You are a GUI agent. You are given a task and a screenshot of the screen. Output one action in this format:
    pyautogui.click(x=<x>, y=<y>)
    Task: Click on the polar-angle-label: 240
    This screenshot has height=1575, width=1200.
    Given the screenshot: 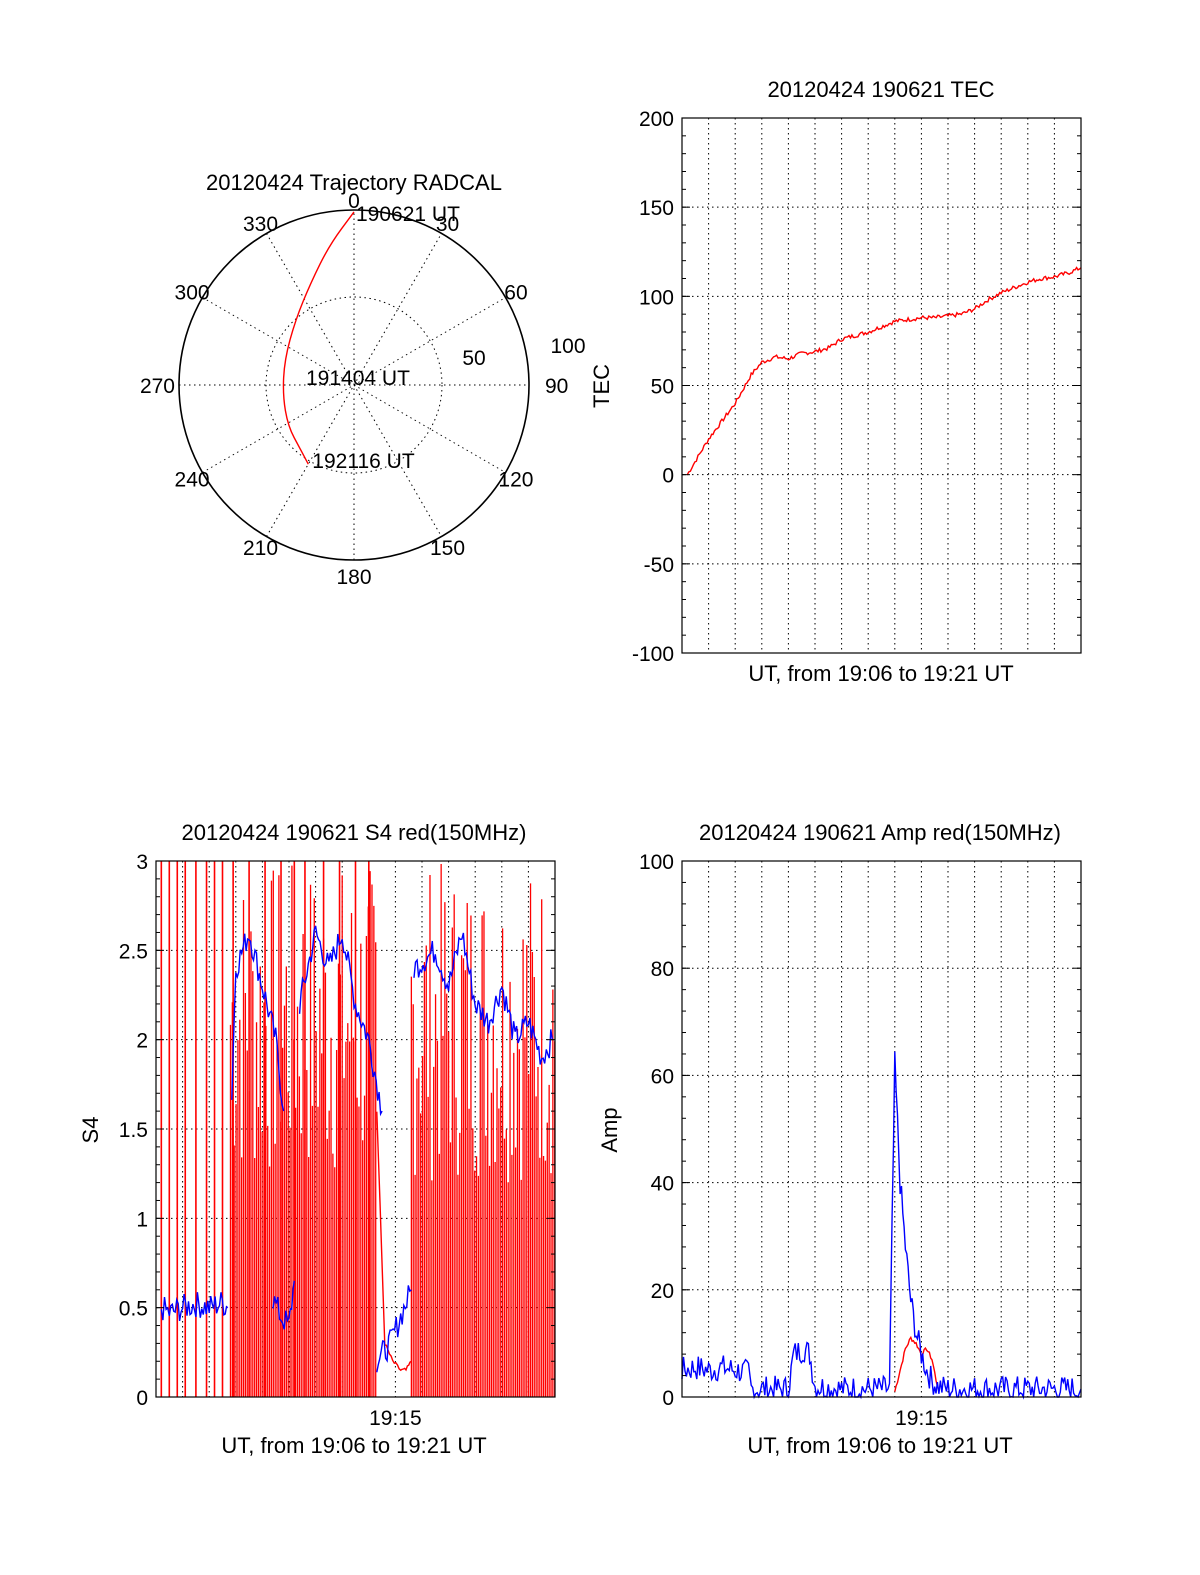 What is the action you would take?
    pyautogui.click(x=192, y=480)
    